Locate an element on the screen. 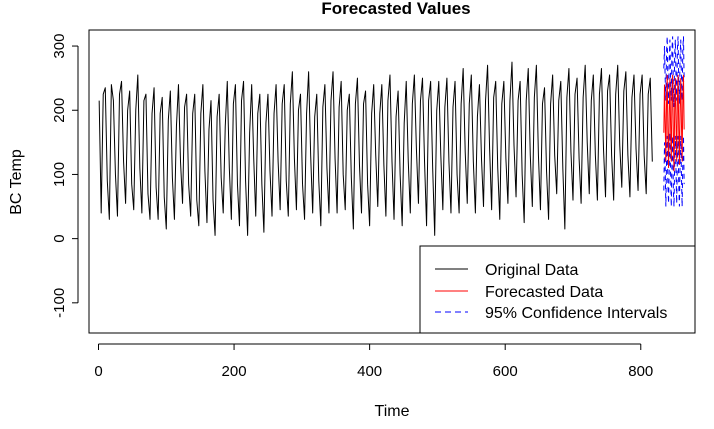 The height and width of the screenshot is (429, 714). series-upper-ci is located at coordinates (674, 72).